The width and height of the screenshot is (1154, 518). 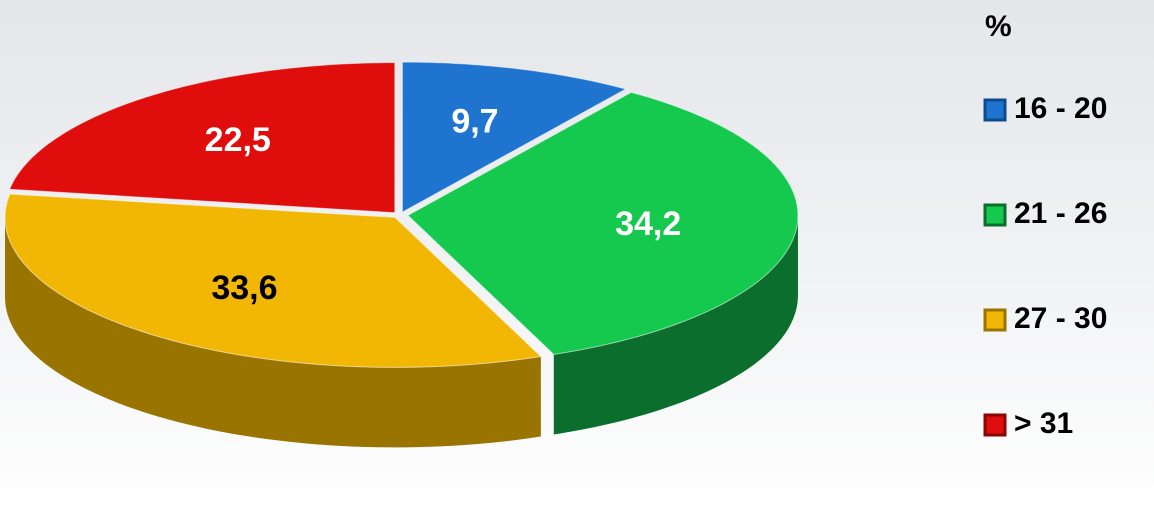 I want to click on legend-label: 16 - 20, so click(x=1060, y=108).